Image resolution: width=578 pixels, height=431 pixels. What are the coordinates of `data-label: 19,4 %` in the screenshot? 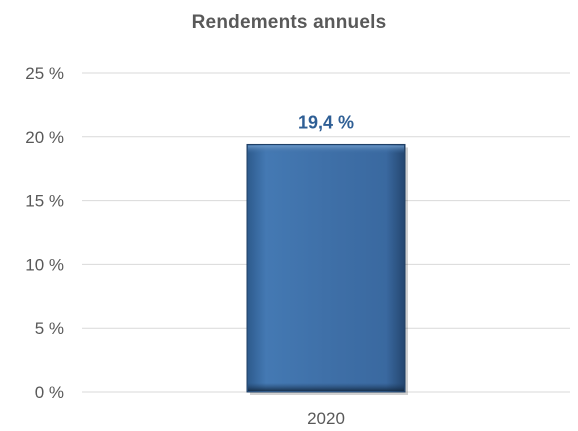 It's located at (326, 122).